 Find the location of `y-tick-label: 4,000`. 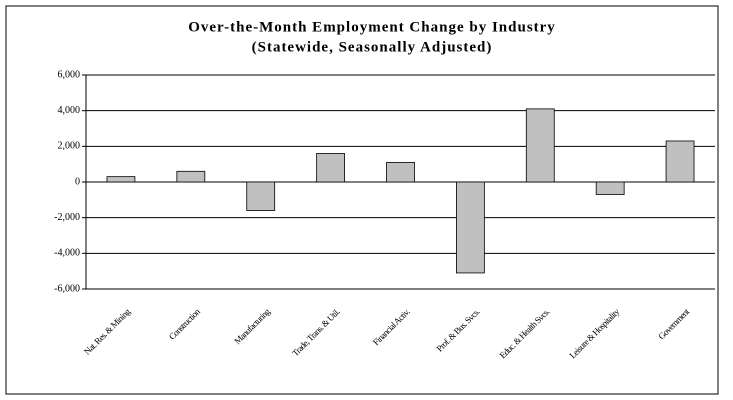

y-tick-label: 4,000 is located at coordinates (69, 110).